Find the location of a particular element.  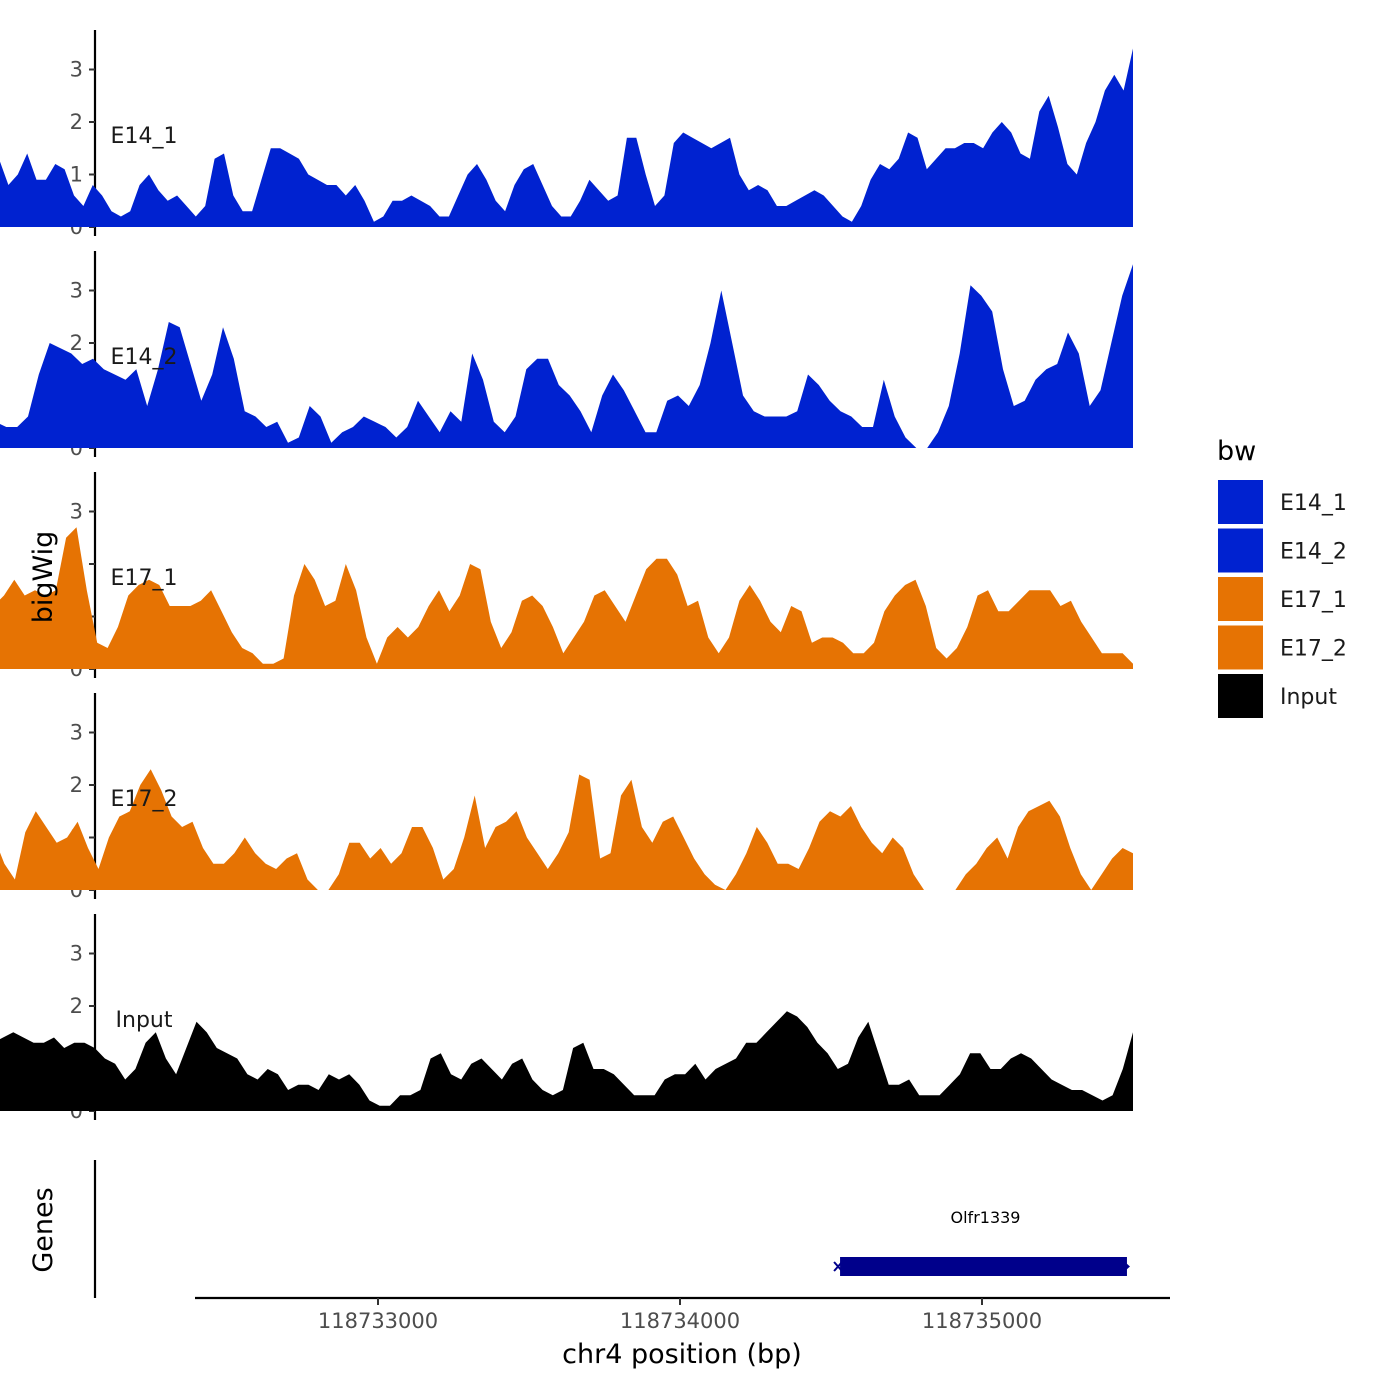

gene-label: Olfr1339 is located at coordinates (986, 1217).